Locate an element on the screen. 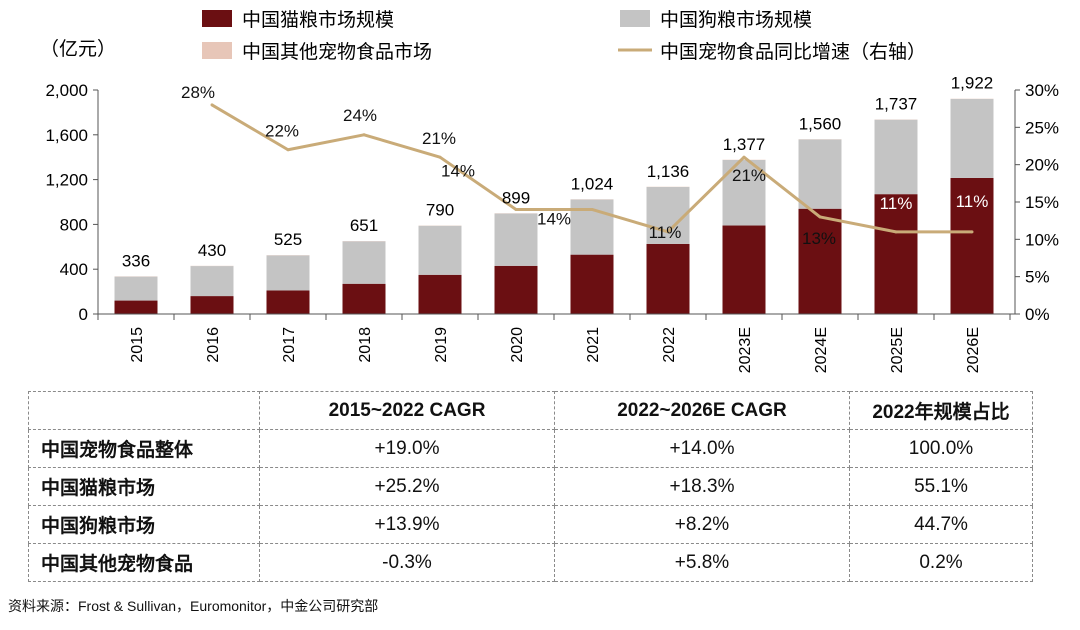 This screenshot has width=1080, height=630. table-header-cell is located at coordinates (144, 410).